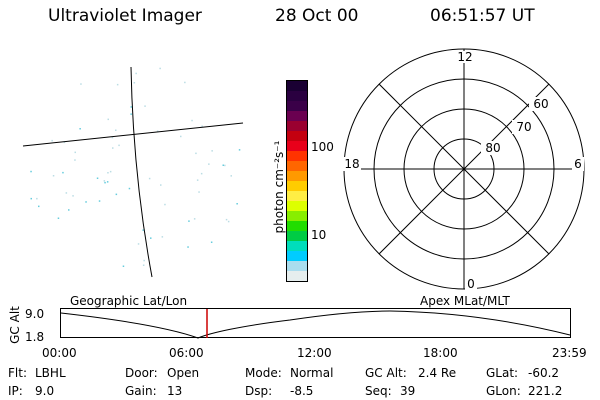  What do you see at coordinates (263, 373) in the screenshot?
I see `mode-label: Mode:` at bounding box center [263, 373].